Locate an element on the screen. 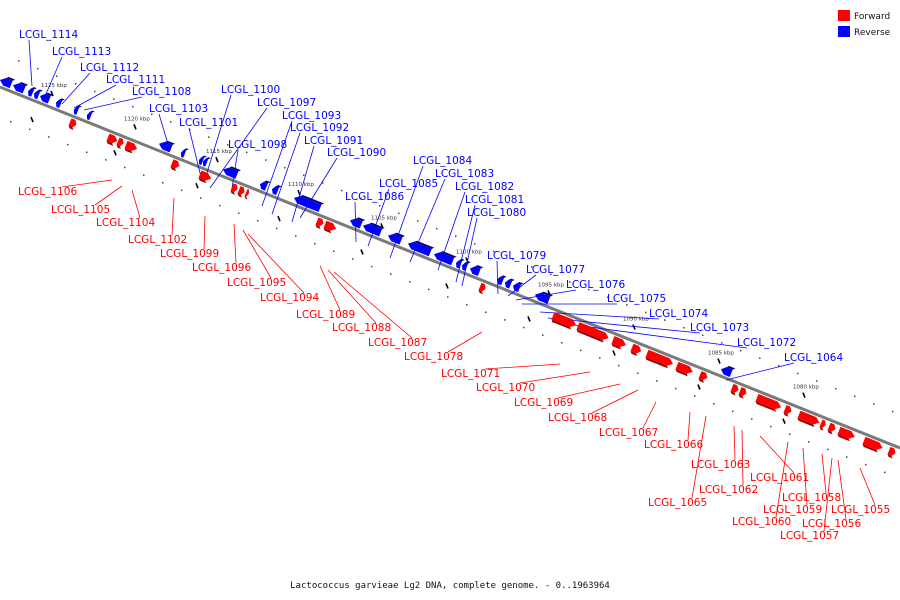 This screenshot has height=600, width=900. gene-label: LCGL_1078 is located at coordinates (433, 357).